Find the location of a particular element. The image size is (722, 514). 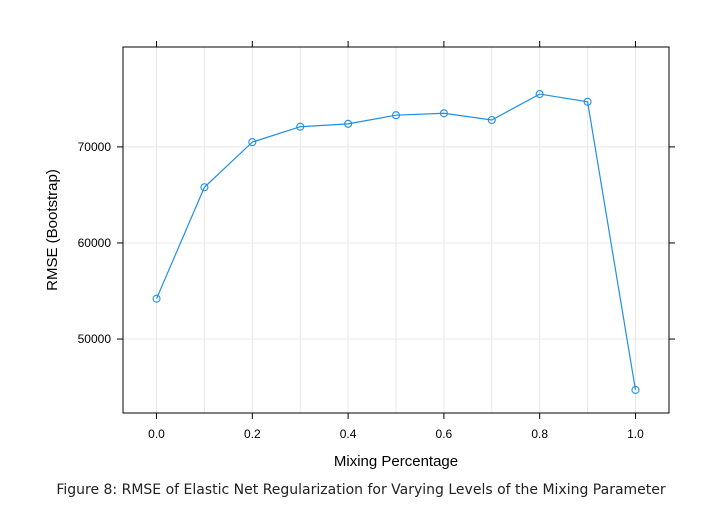

x-tick-label: 0.8 is located at coordinates (539, 434).